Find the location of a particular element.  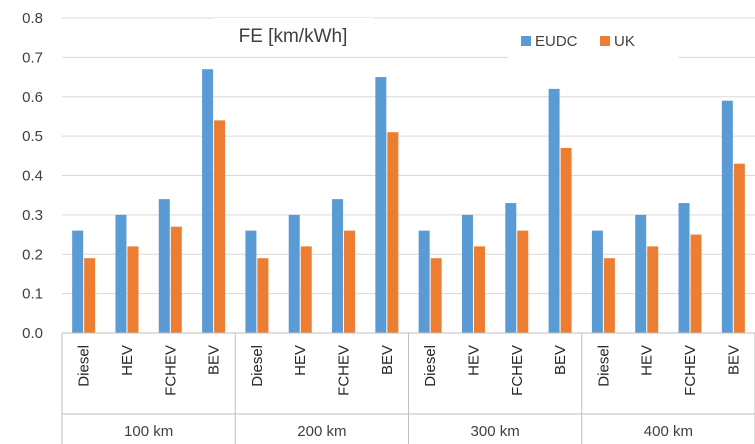

bar-uk-400km-fchev is located at coordinates (696, 283).